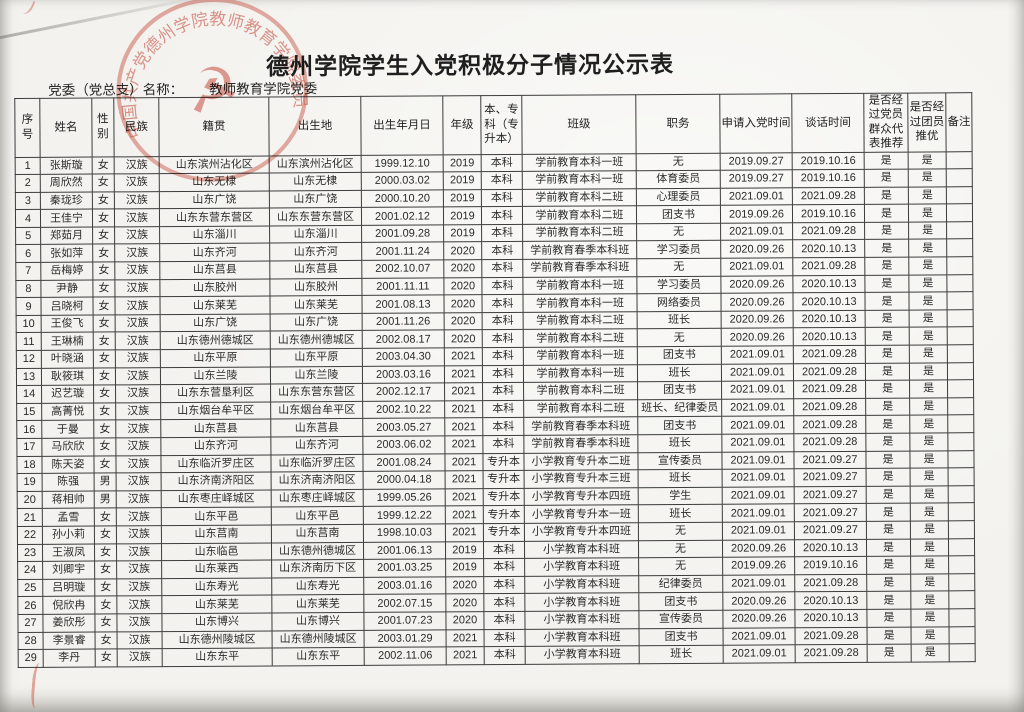  Describe the element at coordinates (462, 198) in the screenshot. I see `table-cell: 2019` at that location.